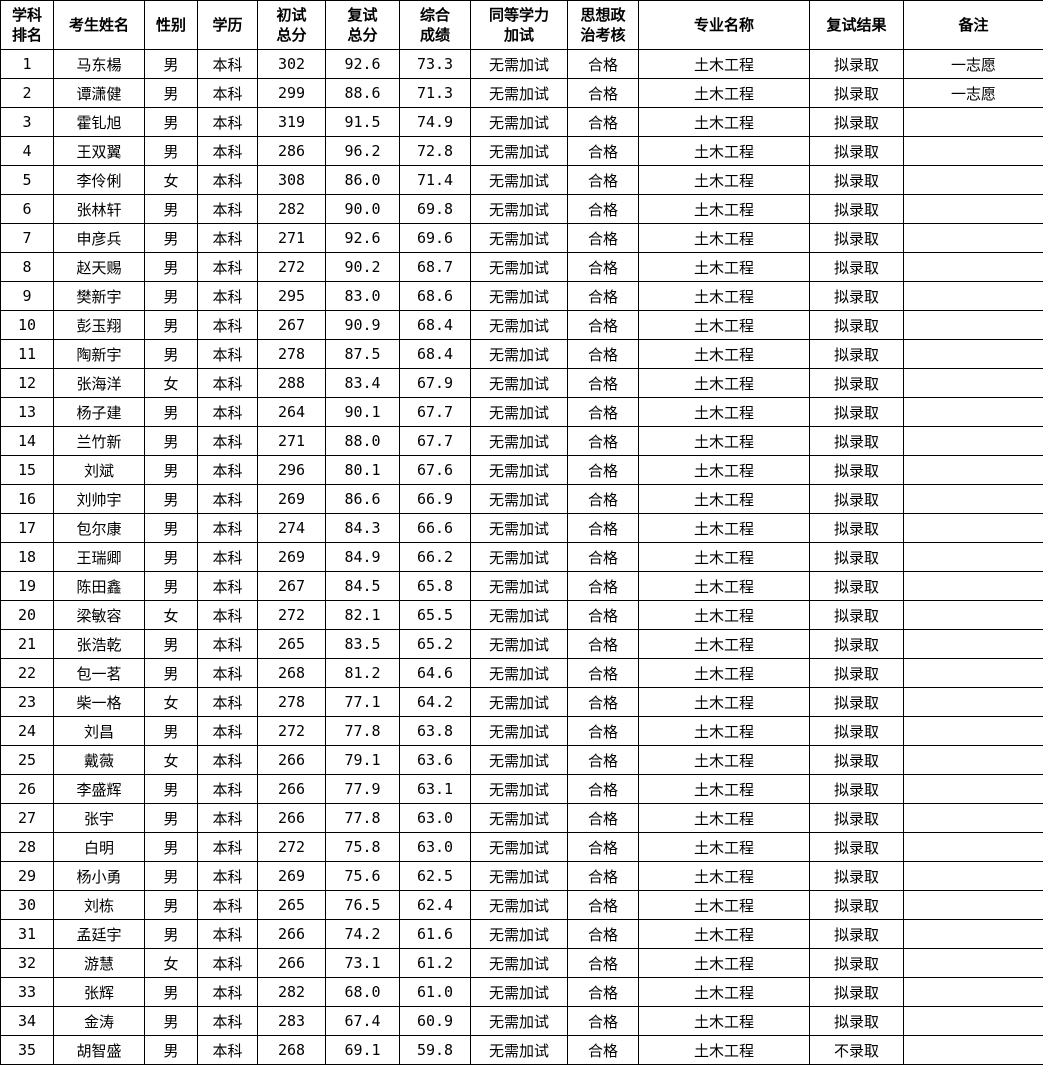  I want to click on cell-name: 陈田鑫, so click(99, 586).